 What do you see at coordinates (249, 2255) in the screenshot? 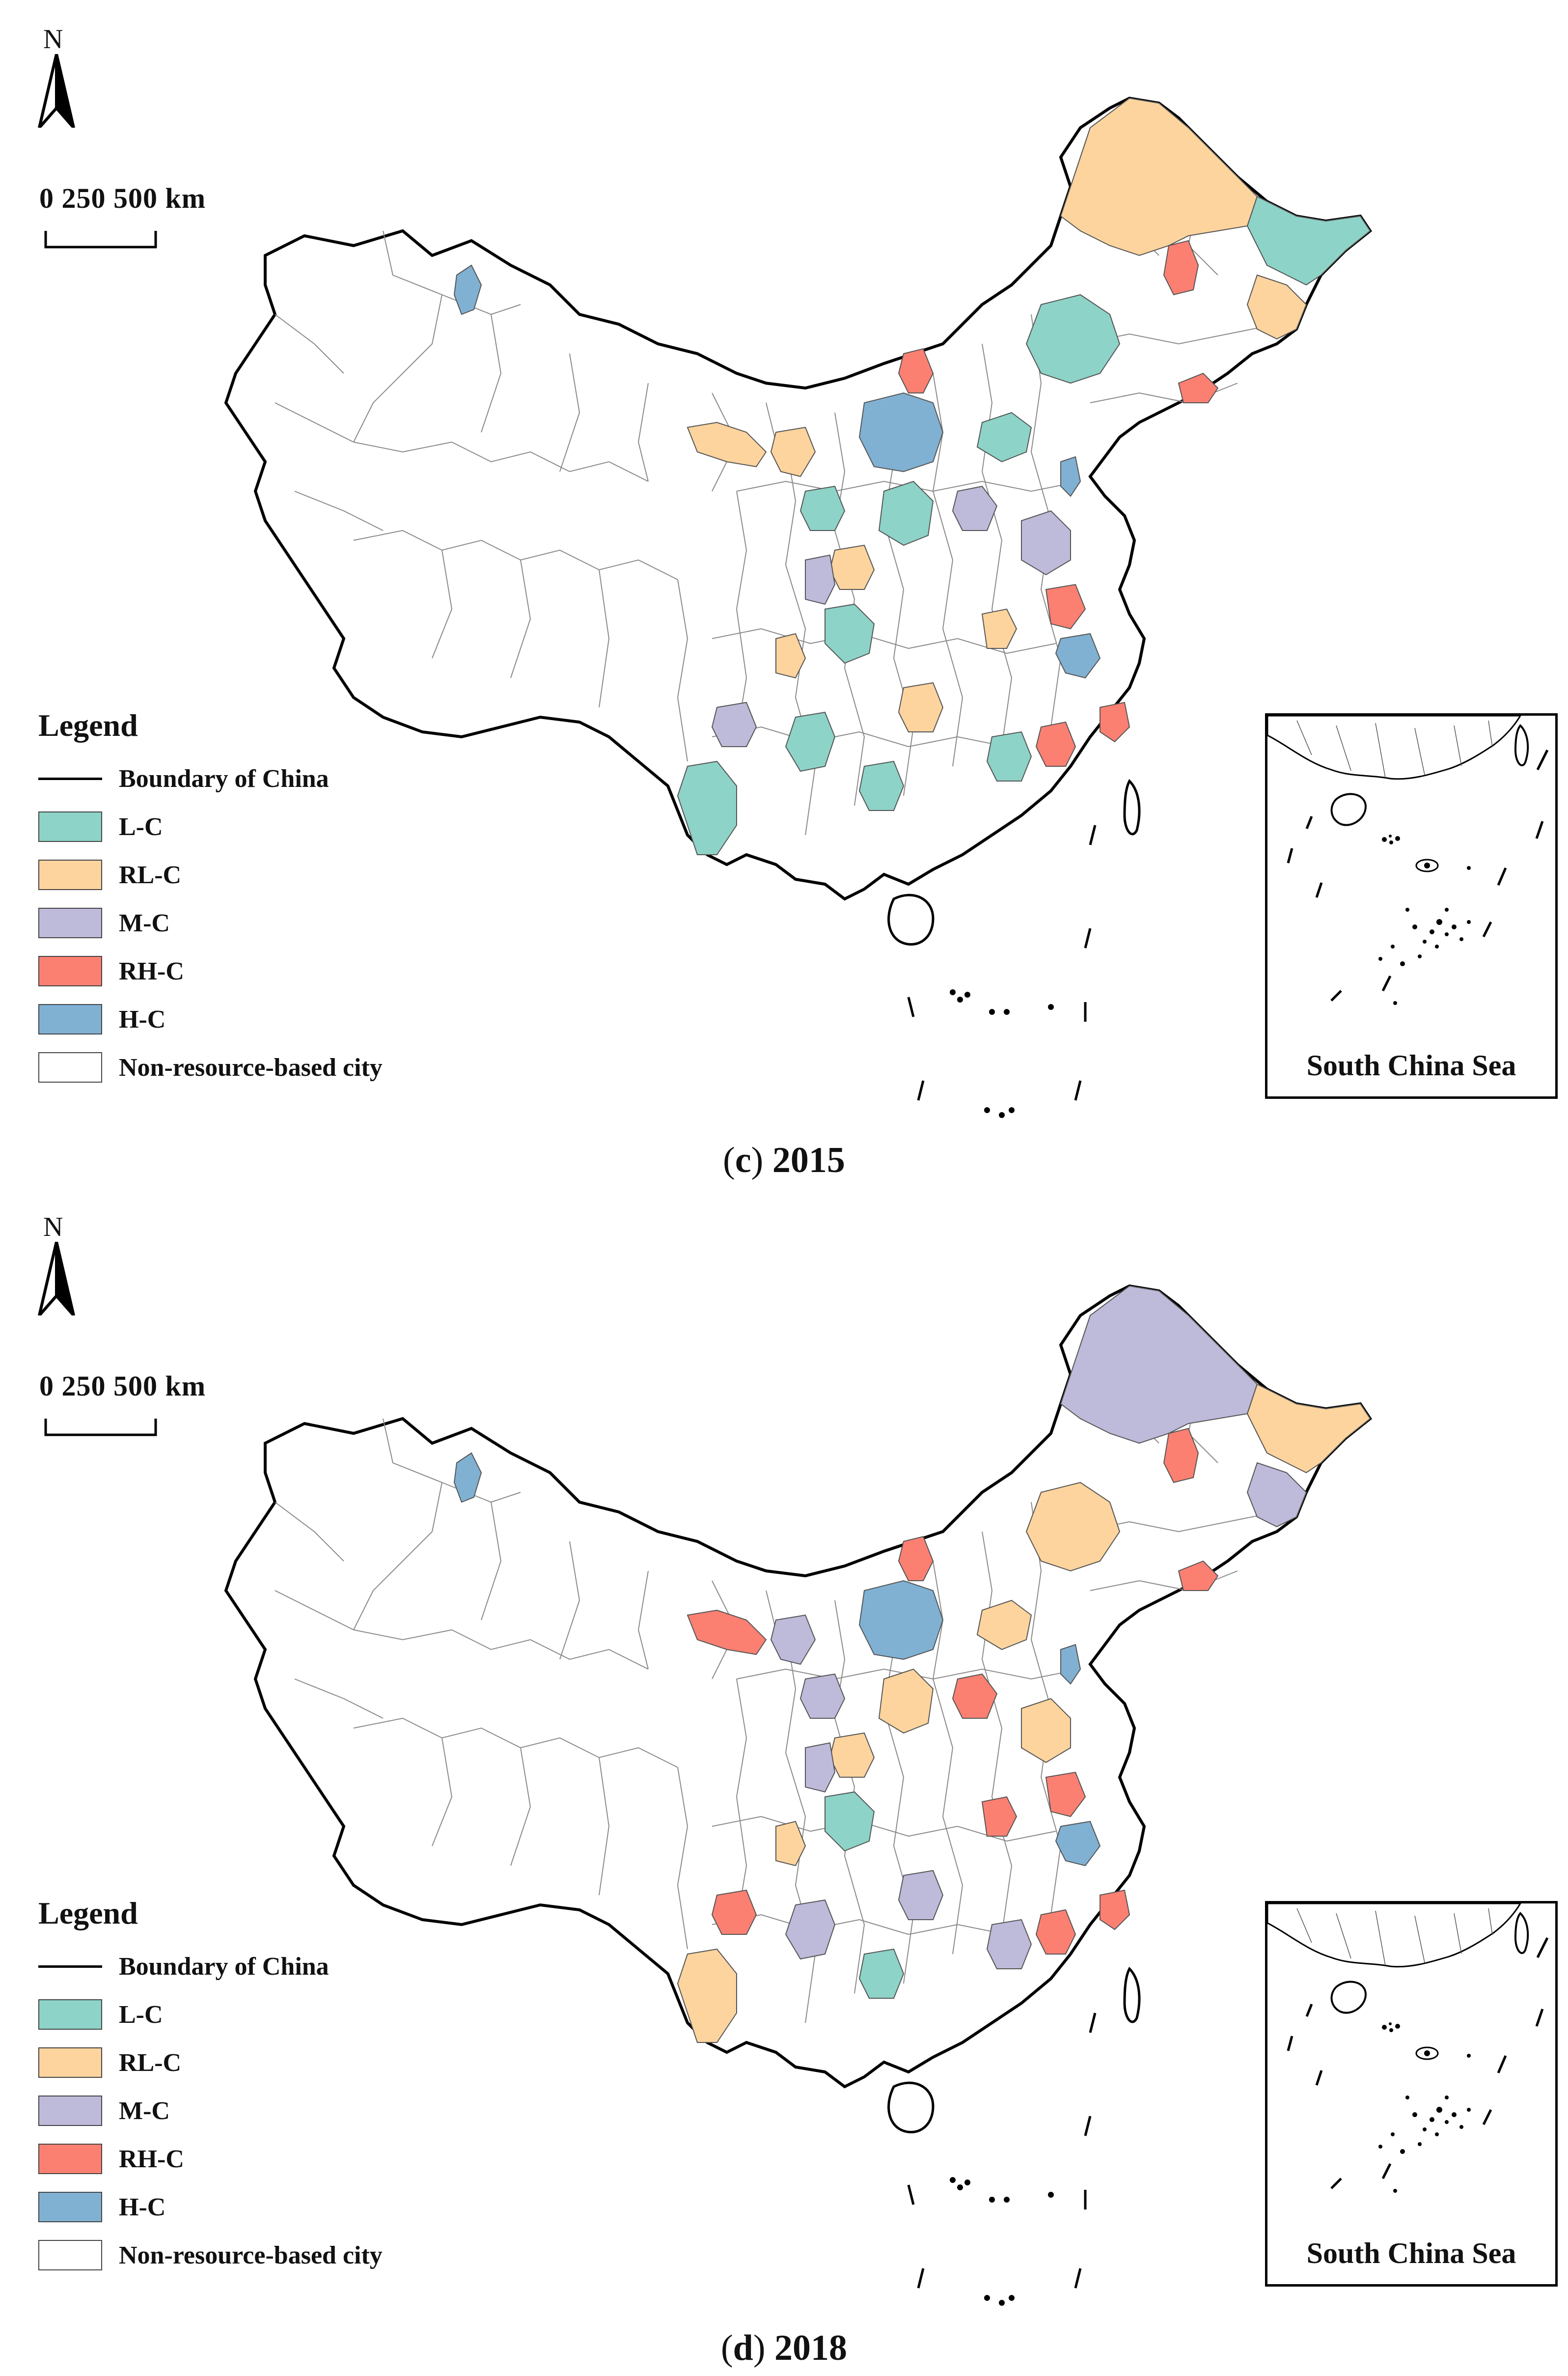
I see `legend-item-non: Non-resource-based city` at bounding box center [249, 2255].